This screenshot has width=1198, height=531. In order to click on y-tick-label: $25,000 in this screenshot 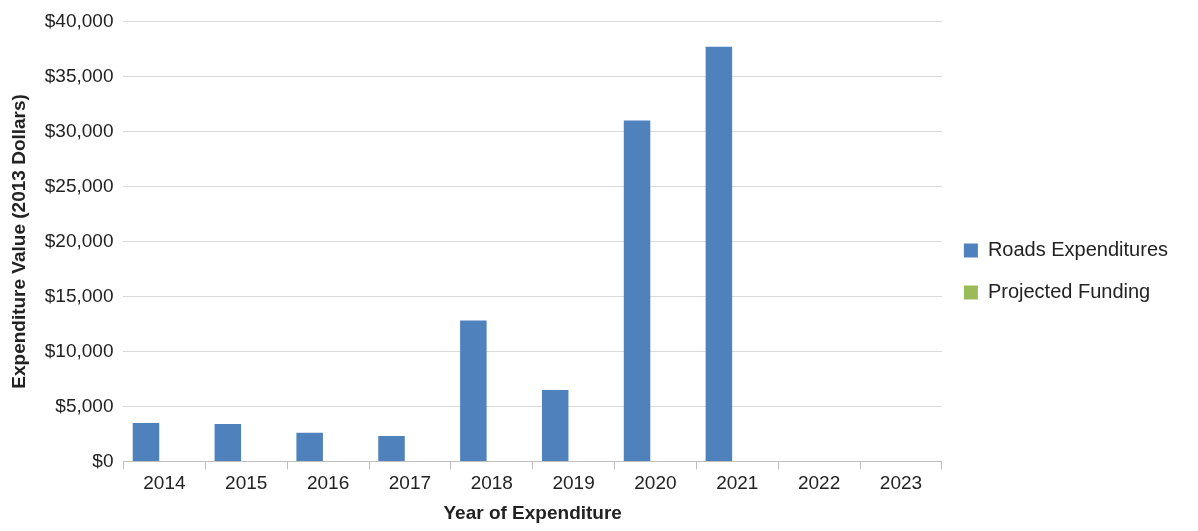, I will do `click(79, 185)`.